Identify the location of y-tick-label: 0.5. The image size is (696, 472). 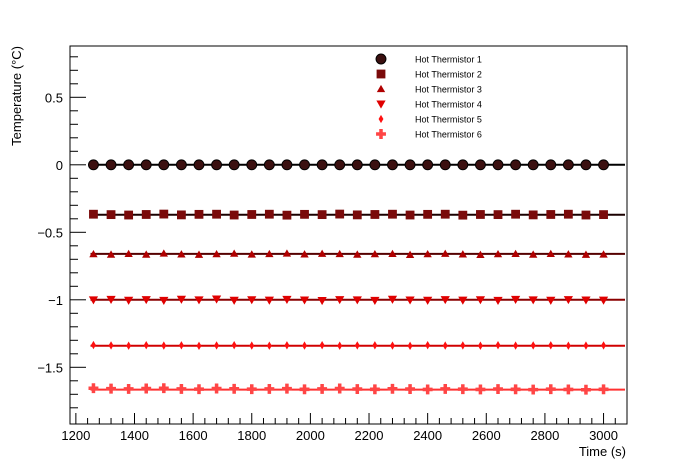
(54, 97).